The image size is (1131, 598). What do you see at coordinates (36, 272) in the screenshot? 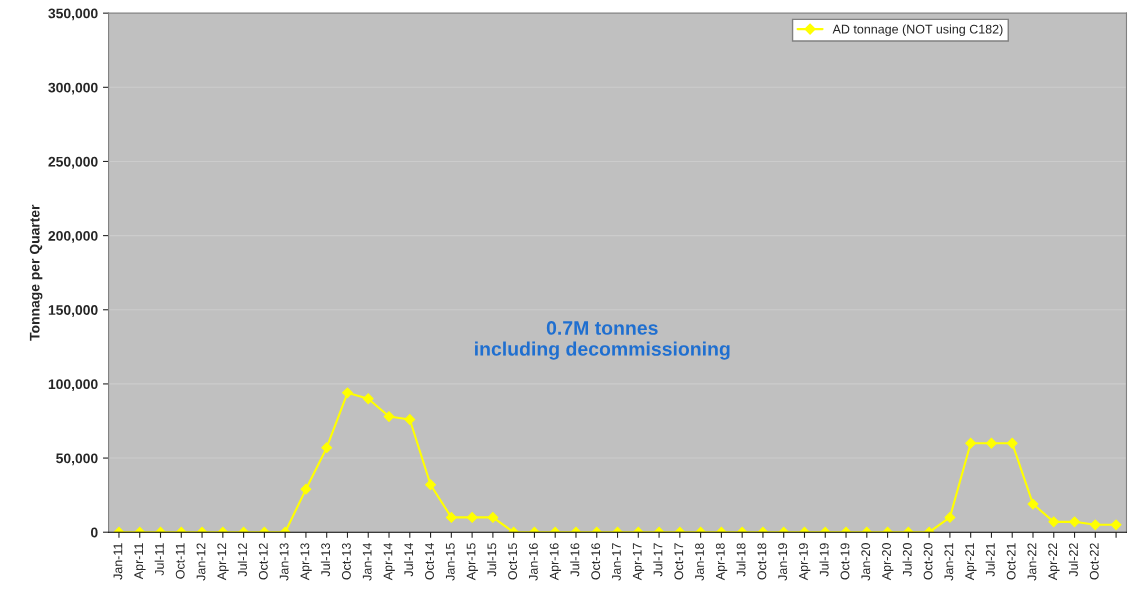
I see `y-axis-title: Tonnage per Quarter` at bounding box center [36, 272].